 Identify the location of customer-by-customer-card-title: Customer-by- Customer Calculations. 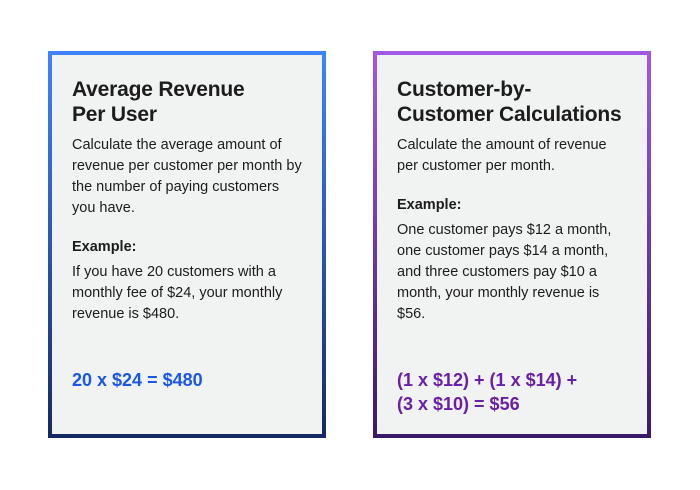
(513, 102).